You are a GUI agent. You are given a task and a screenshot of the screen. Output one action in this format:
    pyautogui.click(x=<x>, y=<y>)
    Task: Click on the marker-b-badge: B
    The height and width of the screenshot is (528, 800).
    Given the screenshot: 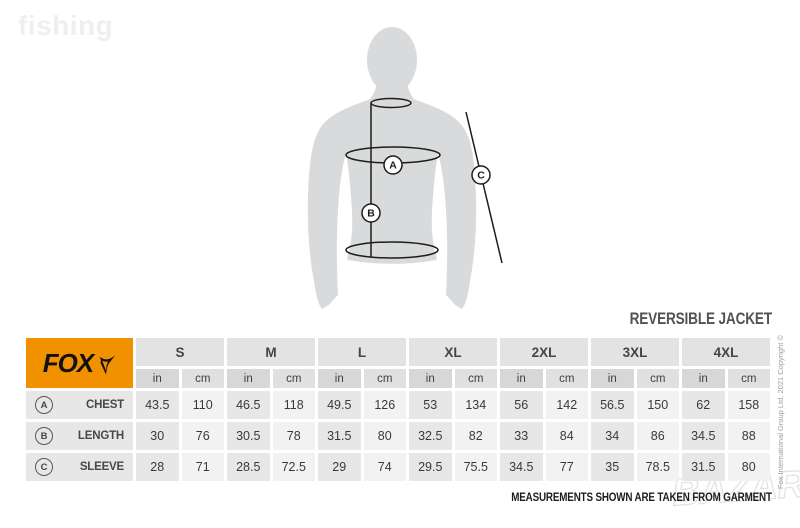 What is the action you would take?
    pyautogui.click(x=44, y=436)
    